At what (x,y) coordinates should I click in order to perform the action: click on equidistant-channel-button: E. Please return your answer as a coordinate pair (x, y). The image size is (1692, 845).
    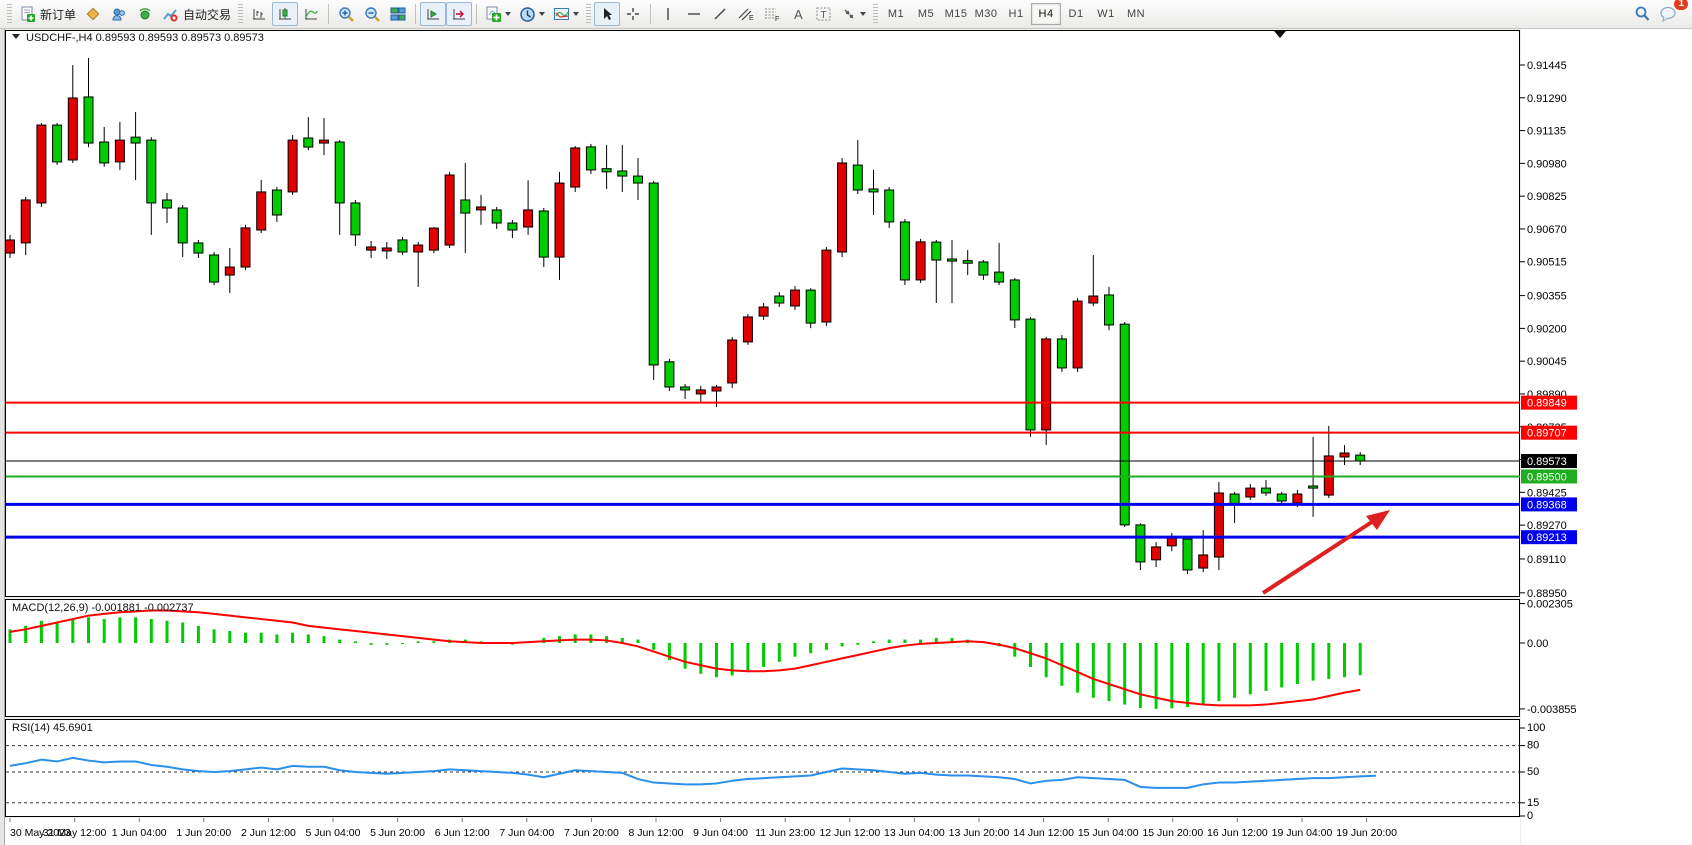
    Looking at the image, I should click on (746, 14).